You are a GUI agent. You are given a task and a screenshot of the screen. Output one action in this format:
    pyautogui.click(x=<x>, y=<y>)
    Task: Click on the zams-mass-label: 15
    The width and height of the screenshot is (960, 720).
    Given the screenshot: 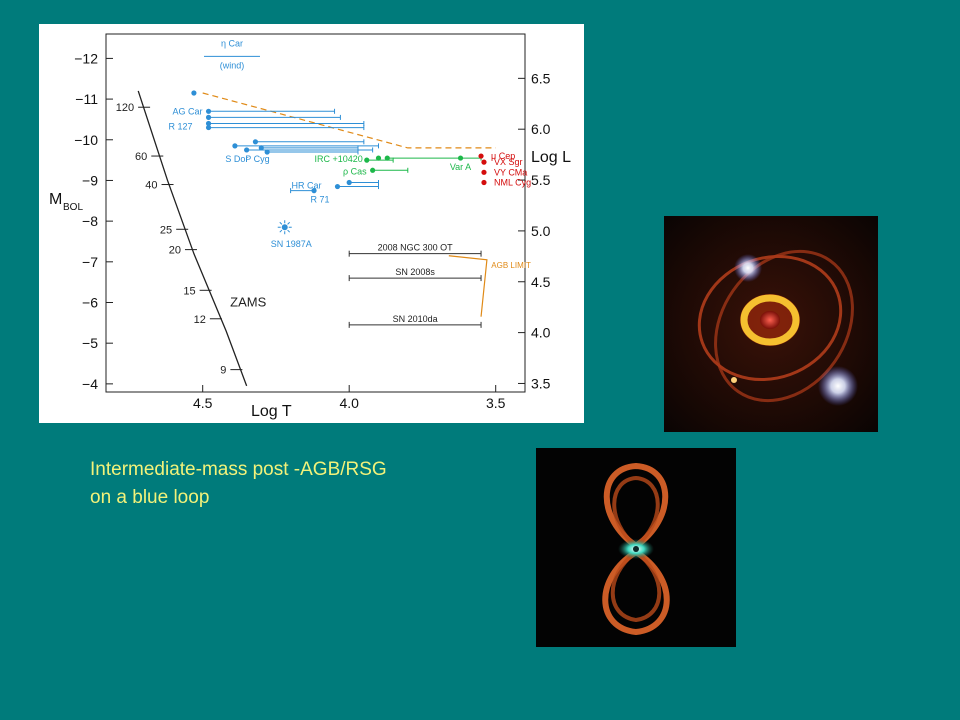 What is the action you would take?
    pyautogui.click(x=189, y=291)
    